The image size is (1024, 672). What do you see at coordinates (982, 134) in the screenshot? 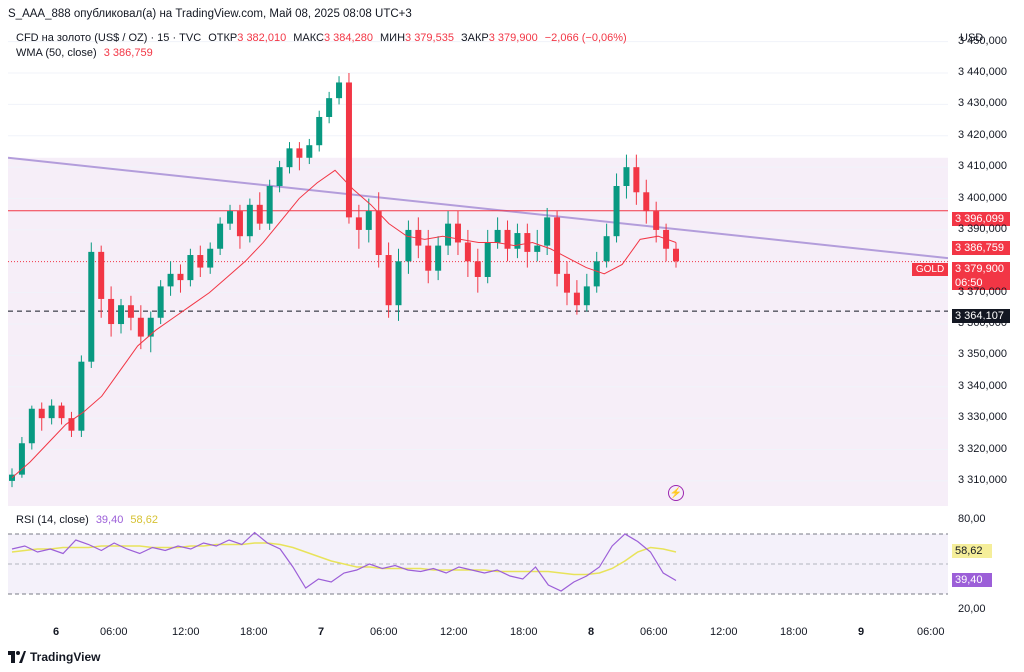
I see `price-tick: 3 420,000` at bounding box center [982, 134].